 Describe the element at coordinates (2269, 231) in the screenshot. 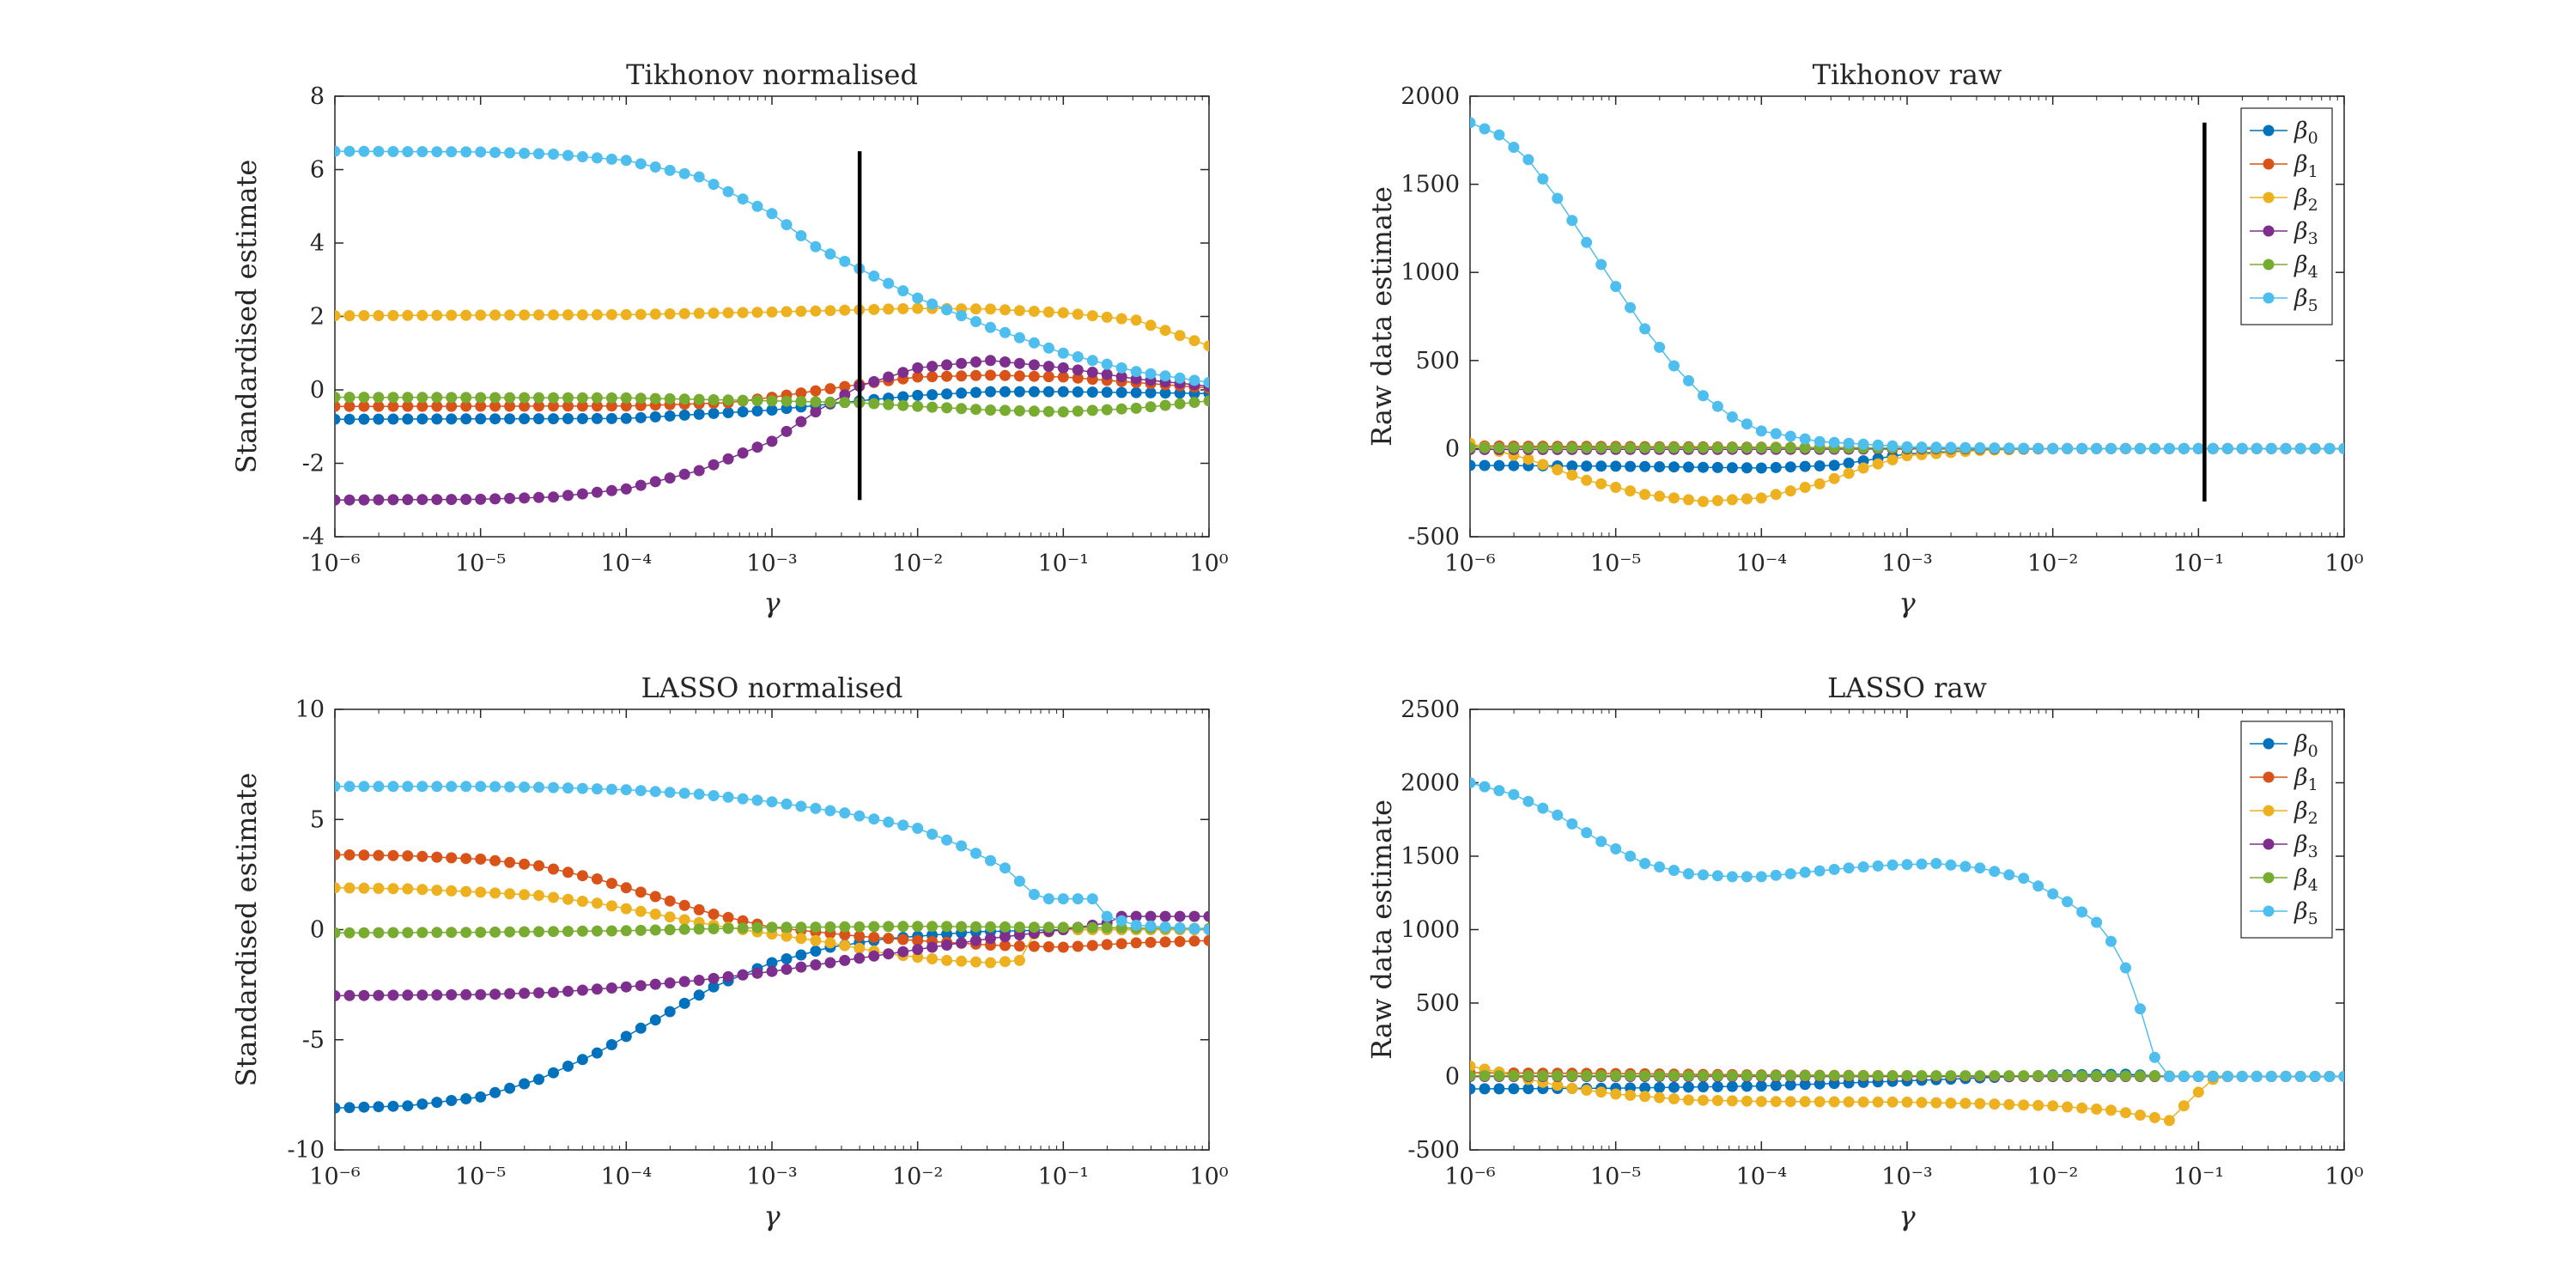

I see `legend-marker` at that location.